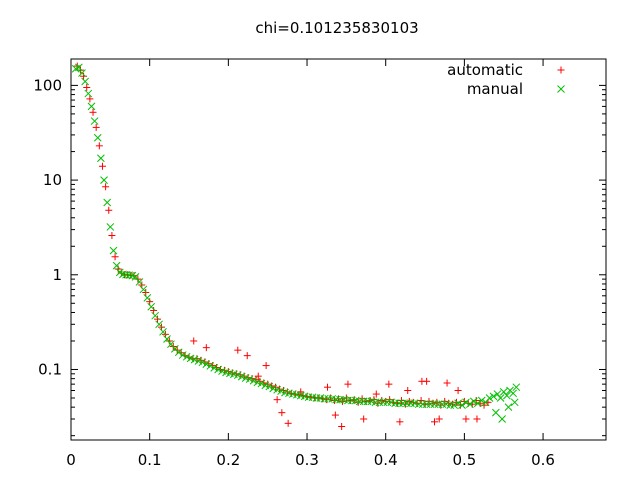  Describe the element at coordinates (150, 460) in the screenshot. I see `x-tick-label: 0.1` at that location.